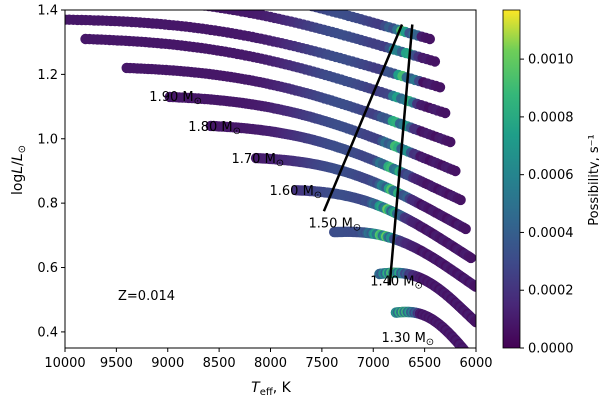  Describe the element at coordinates (551, 117) in the screenshot. I see `colorbar-tick-label: 0.0008` at that location.